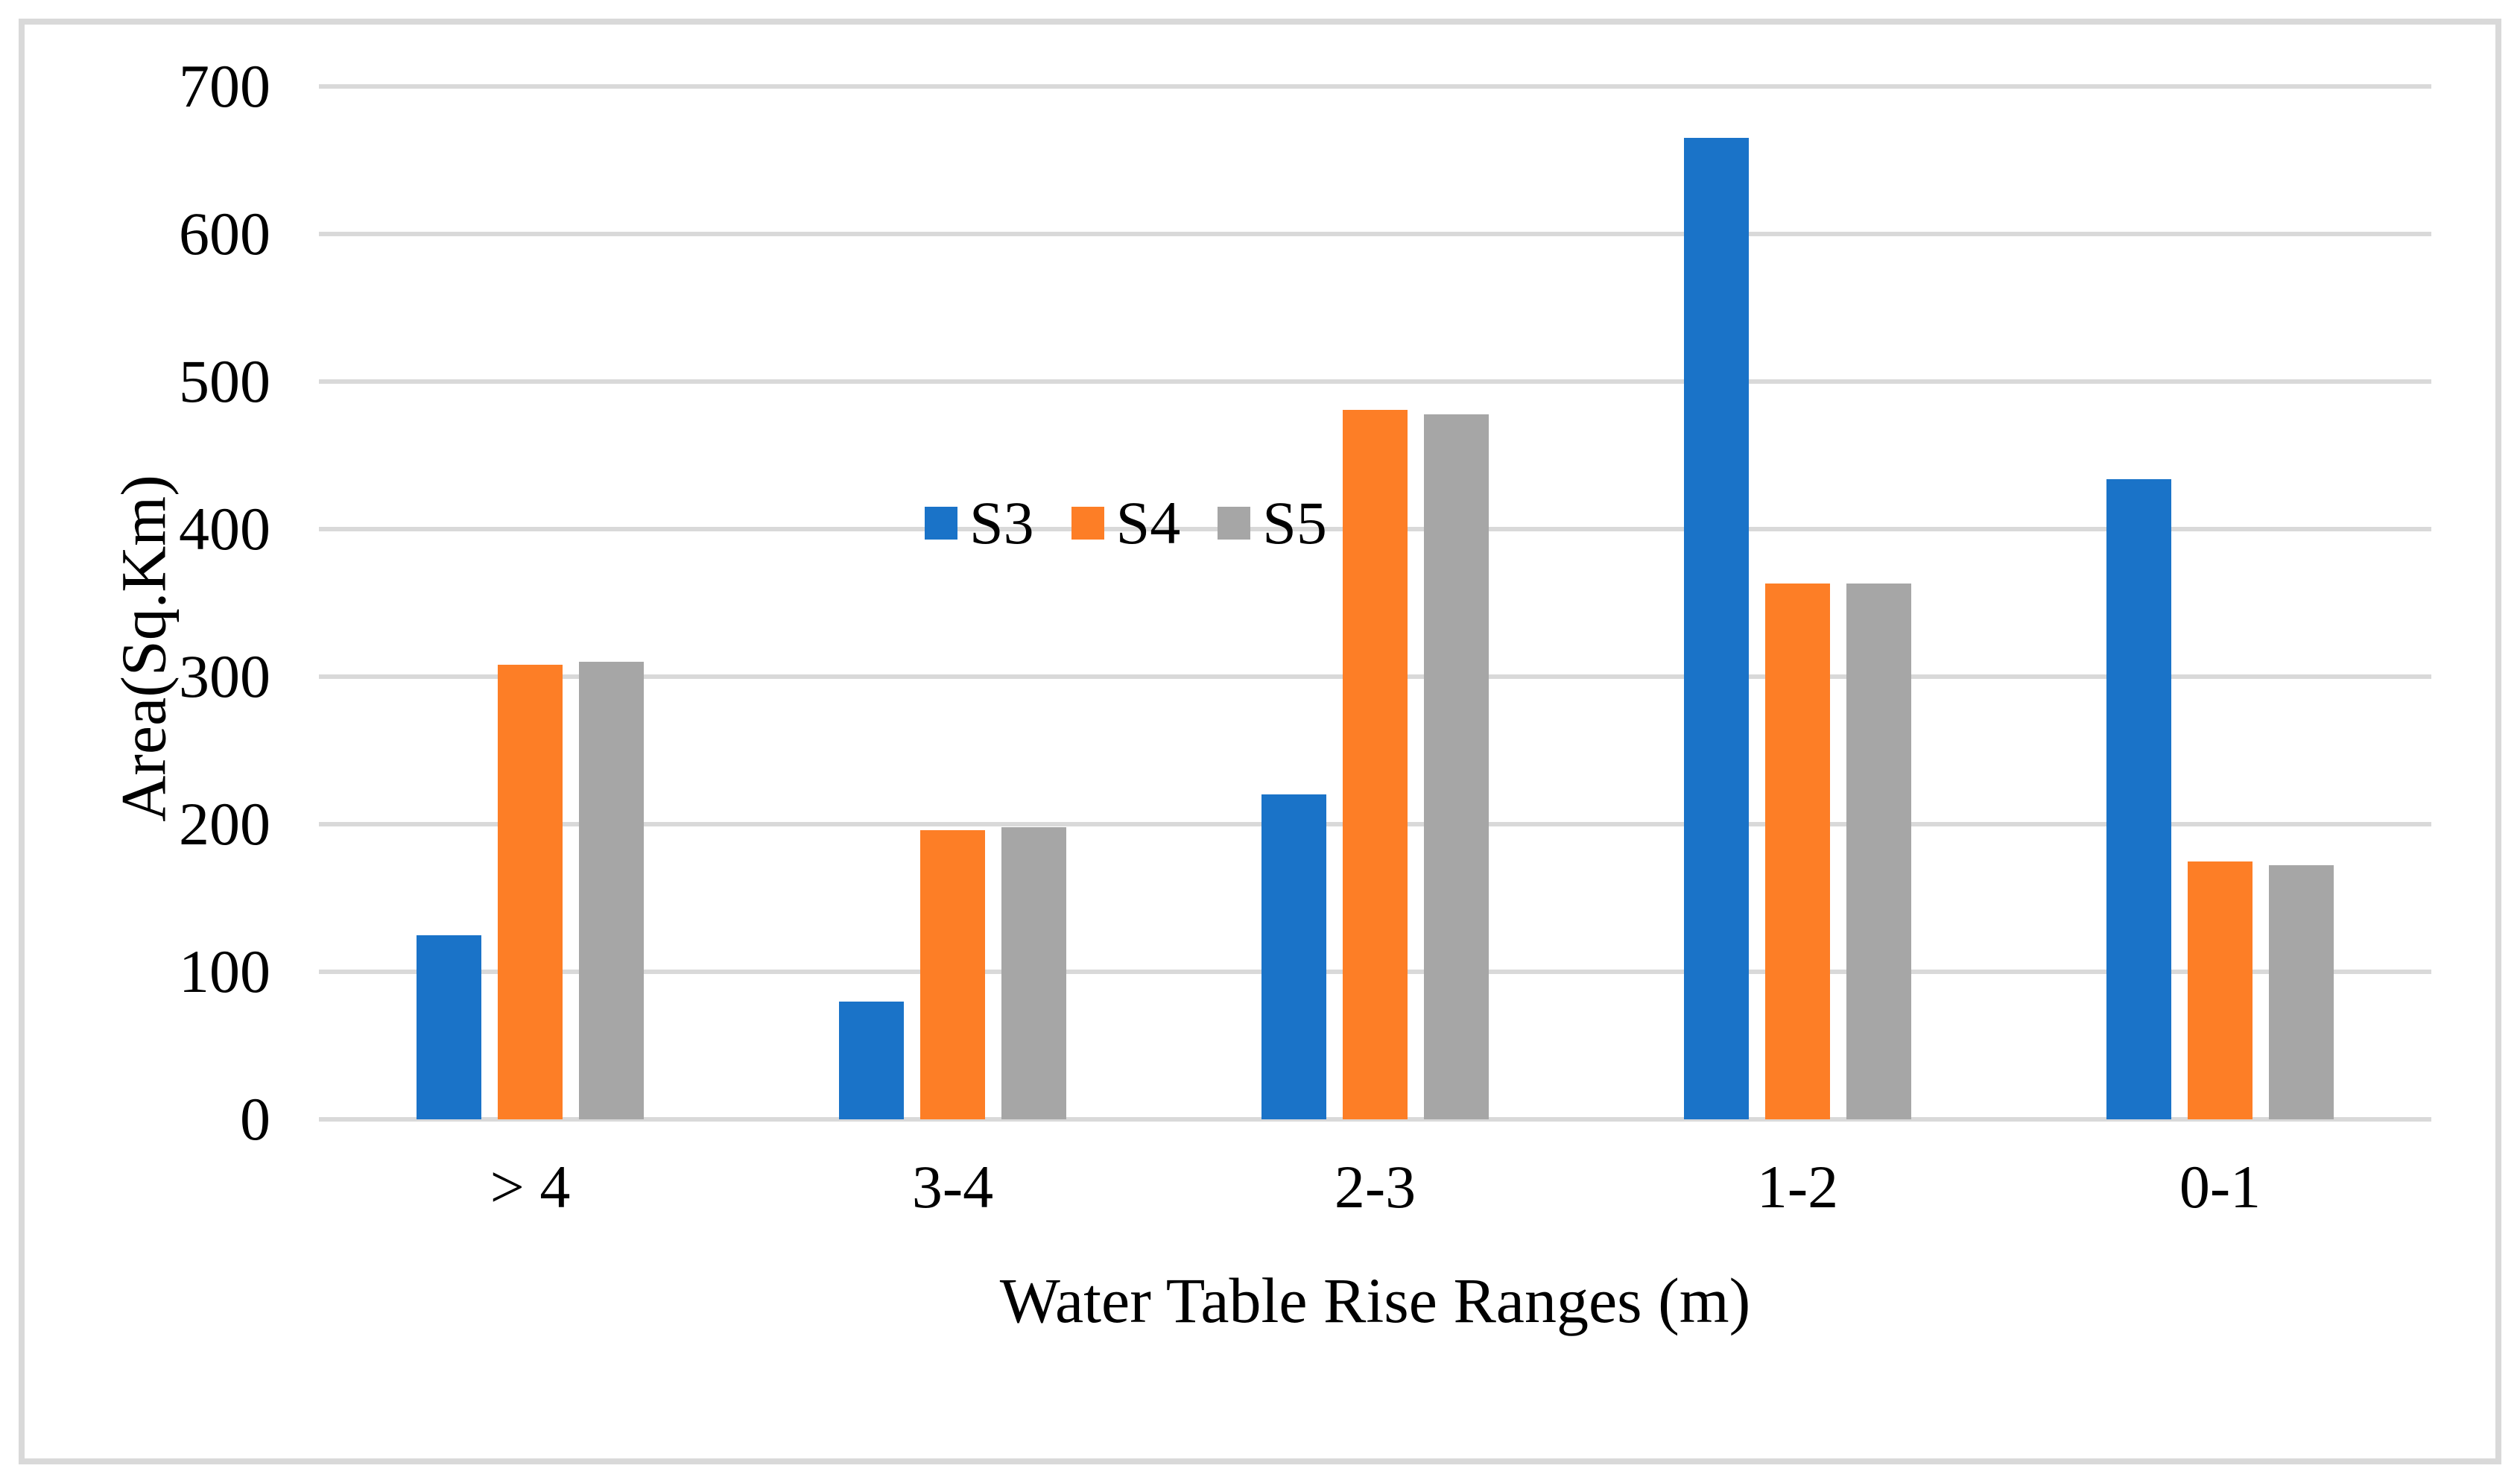 The width and height of the screenshot is (2520, 1483). What do you see at coordinates (224, 381) in the screenshot?
I see `y-tick-label-500: 500` at bounding box center [224, 381].